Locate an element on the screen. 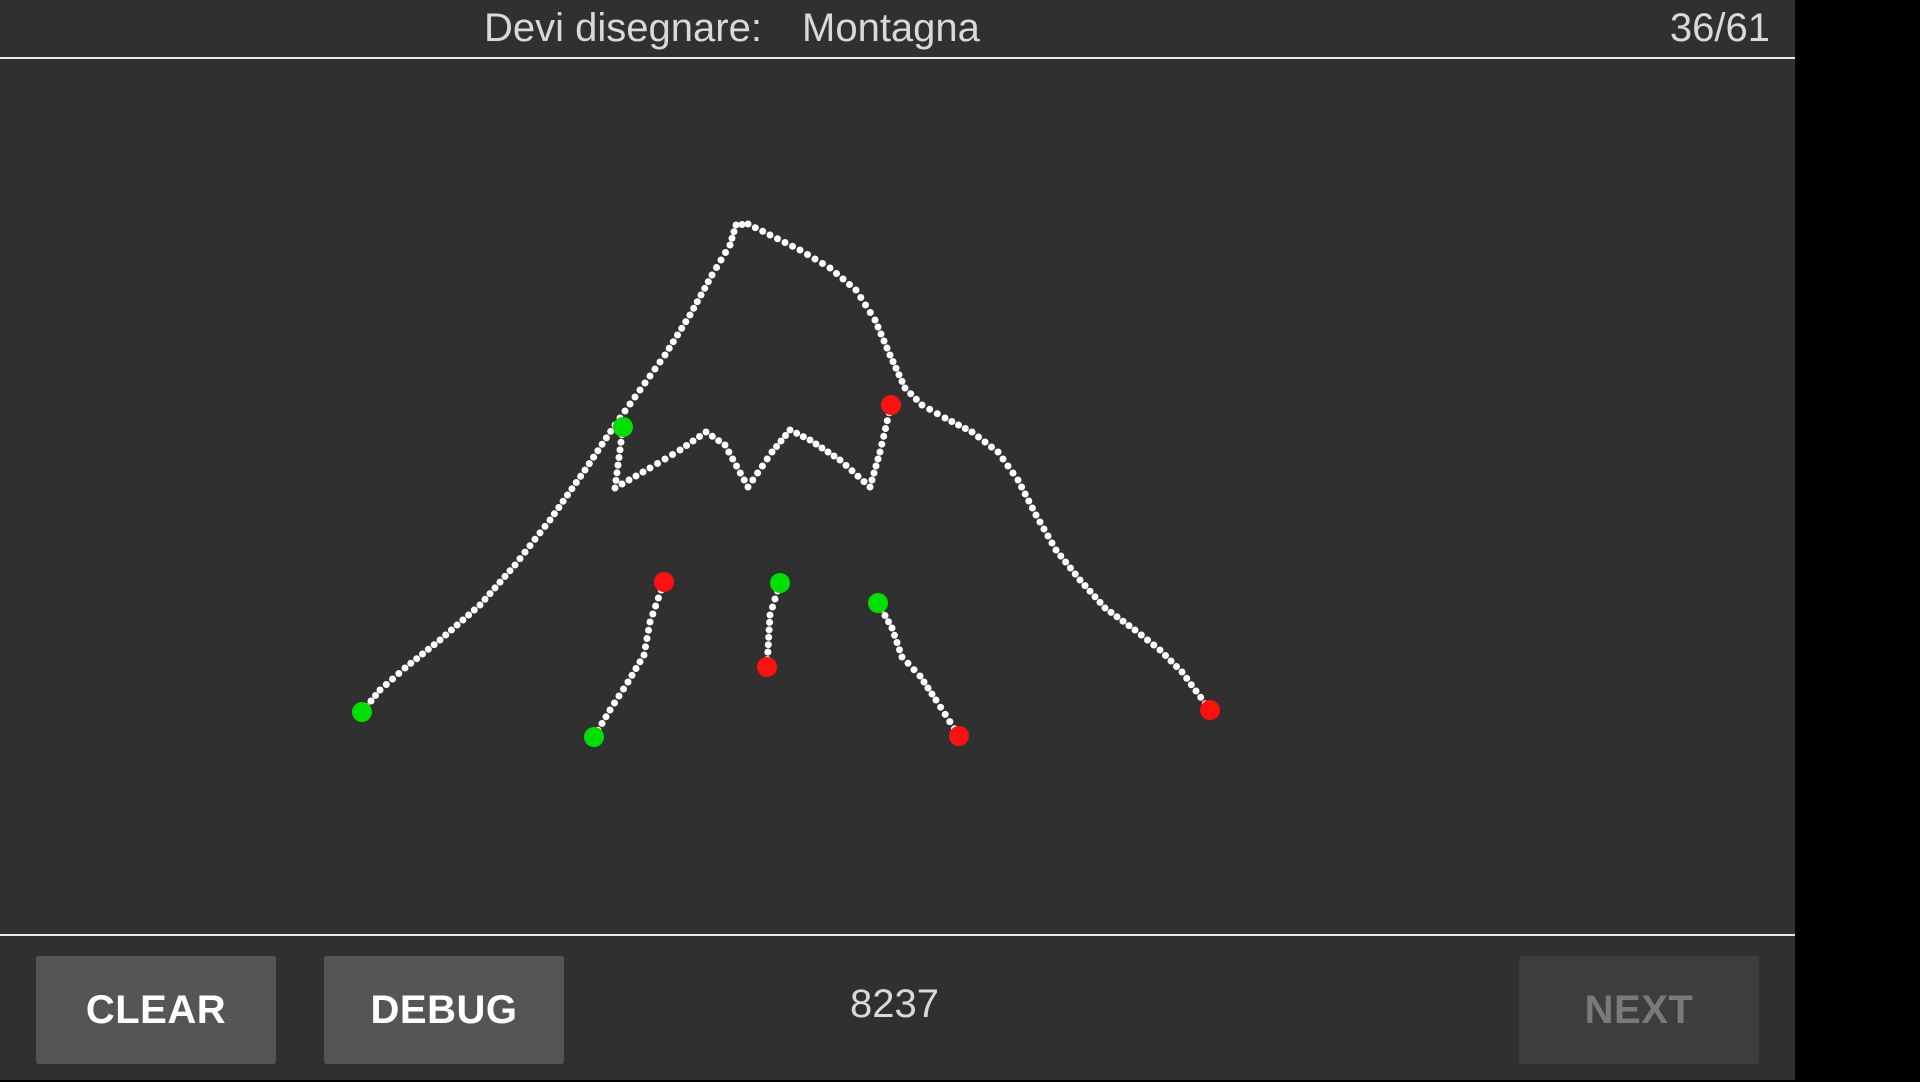 Image resolution: width=1920 pixels, height=1082 pixels. next-button: NEXT is located at coordinates (1639, 1010).